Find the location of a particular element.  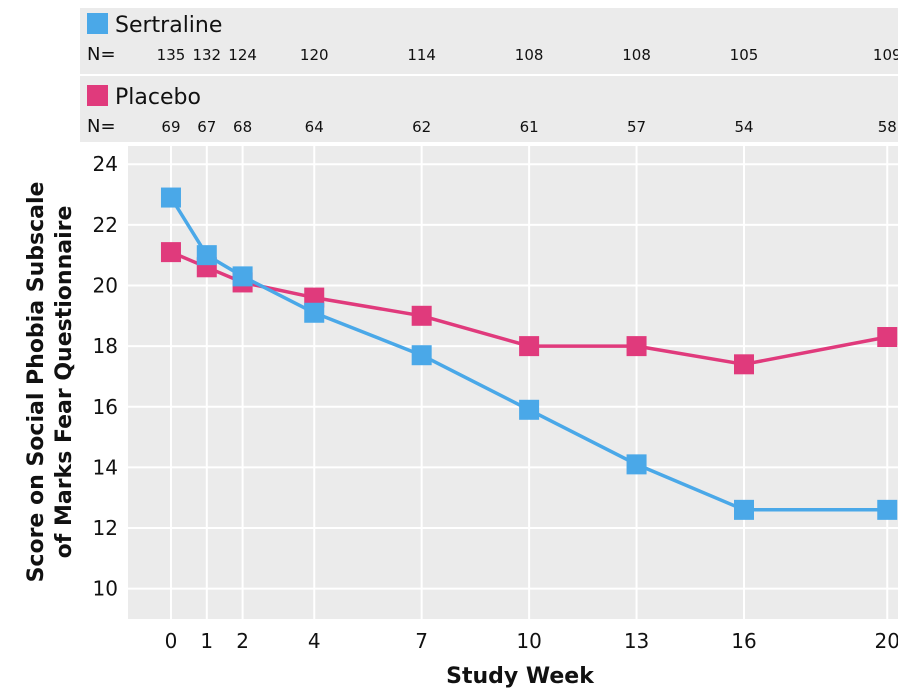

sertraline-n-label: N= is located at coordinates (101, 54).